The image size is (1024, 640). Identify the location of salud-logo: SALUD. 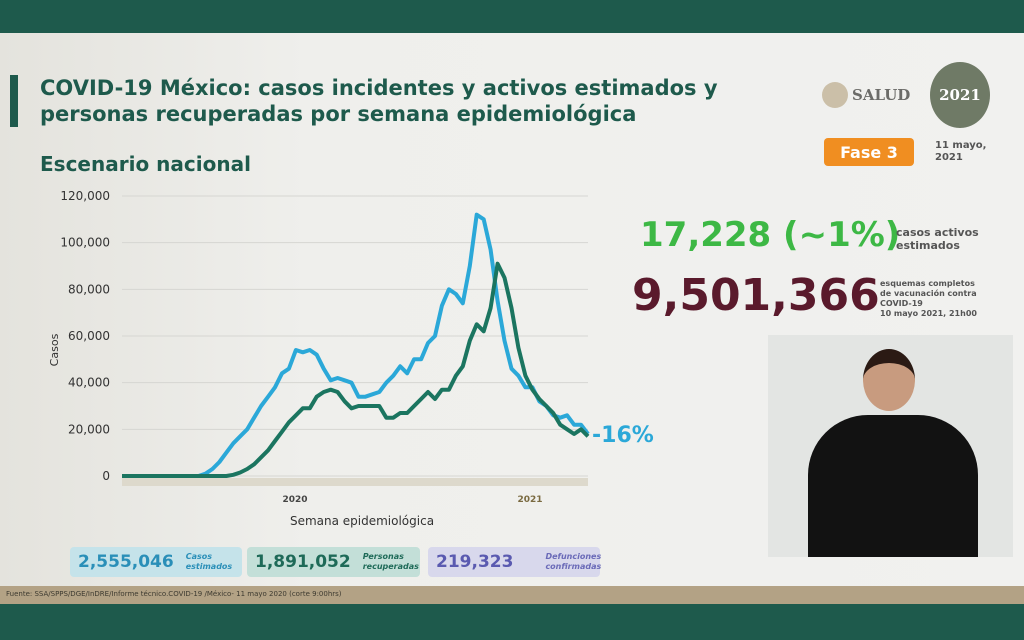
(866, 95).